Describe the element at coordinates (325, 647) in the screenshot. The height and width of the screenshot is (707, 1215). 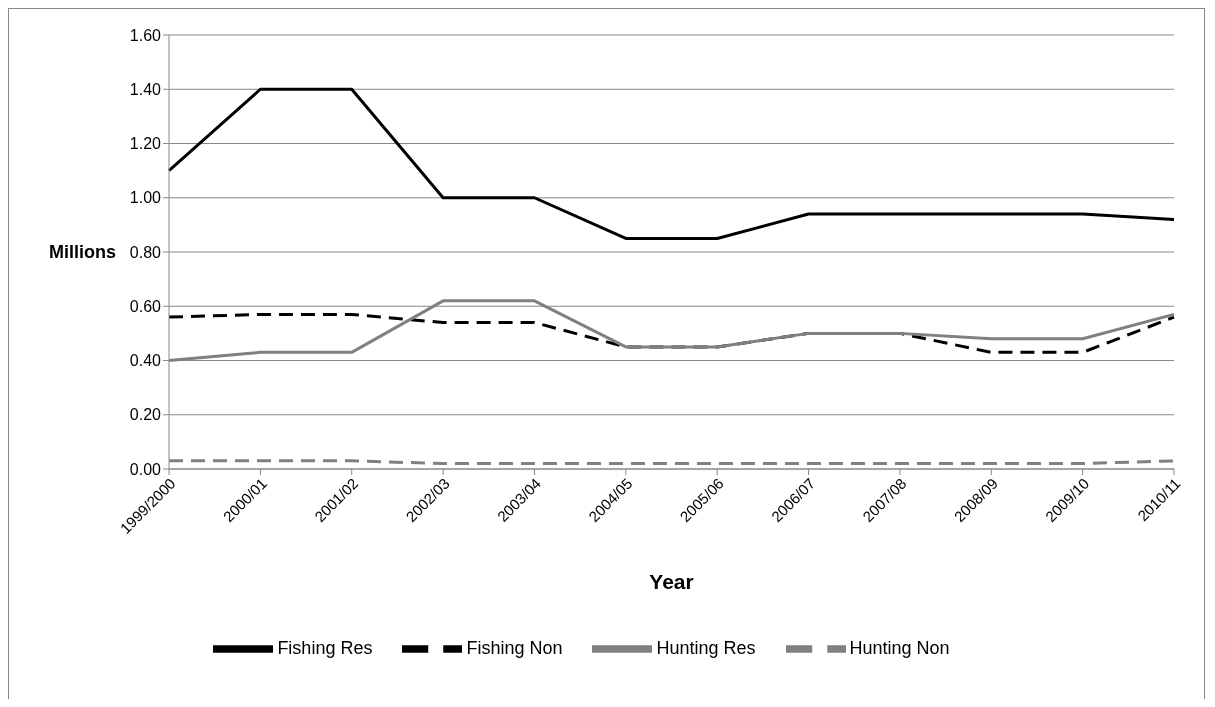
I see `legend-label: Fishing Res` at that location.